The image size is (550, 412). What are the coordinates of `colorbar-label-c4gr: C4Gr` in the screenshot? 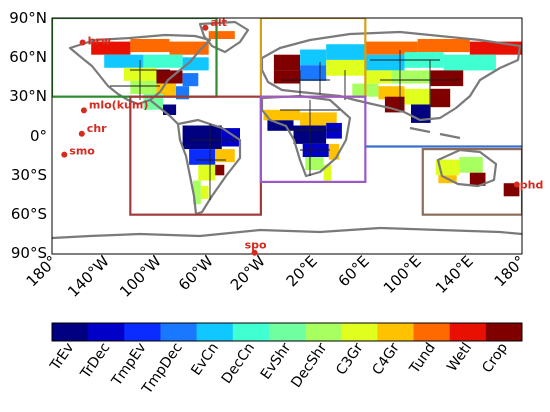 It's located at (385, 359).